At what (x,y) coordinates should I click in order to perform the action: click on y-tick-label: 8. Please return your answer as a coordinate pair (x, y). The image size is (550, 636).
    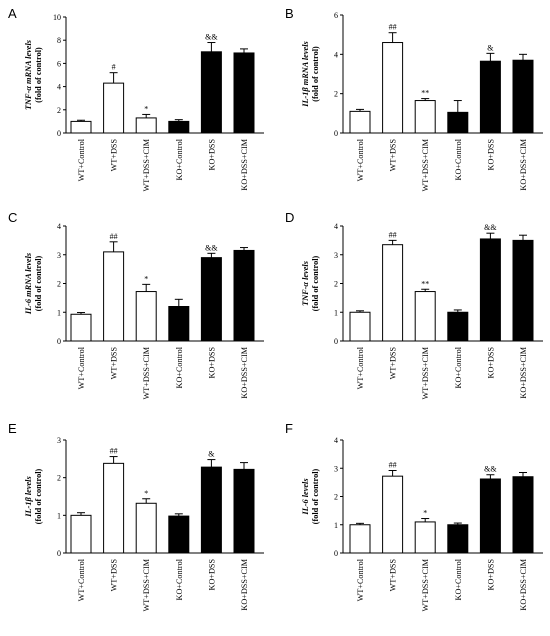
    Looking at the image, I should click on (59, 40).